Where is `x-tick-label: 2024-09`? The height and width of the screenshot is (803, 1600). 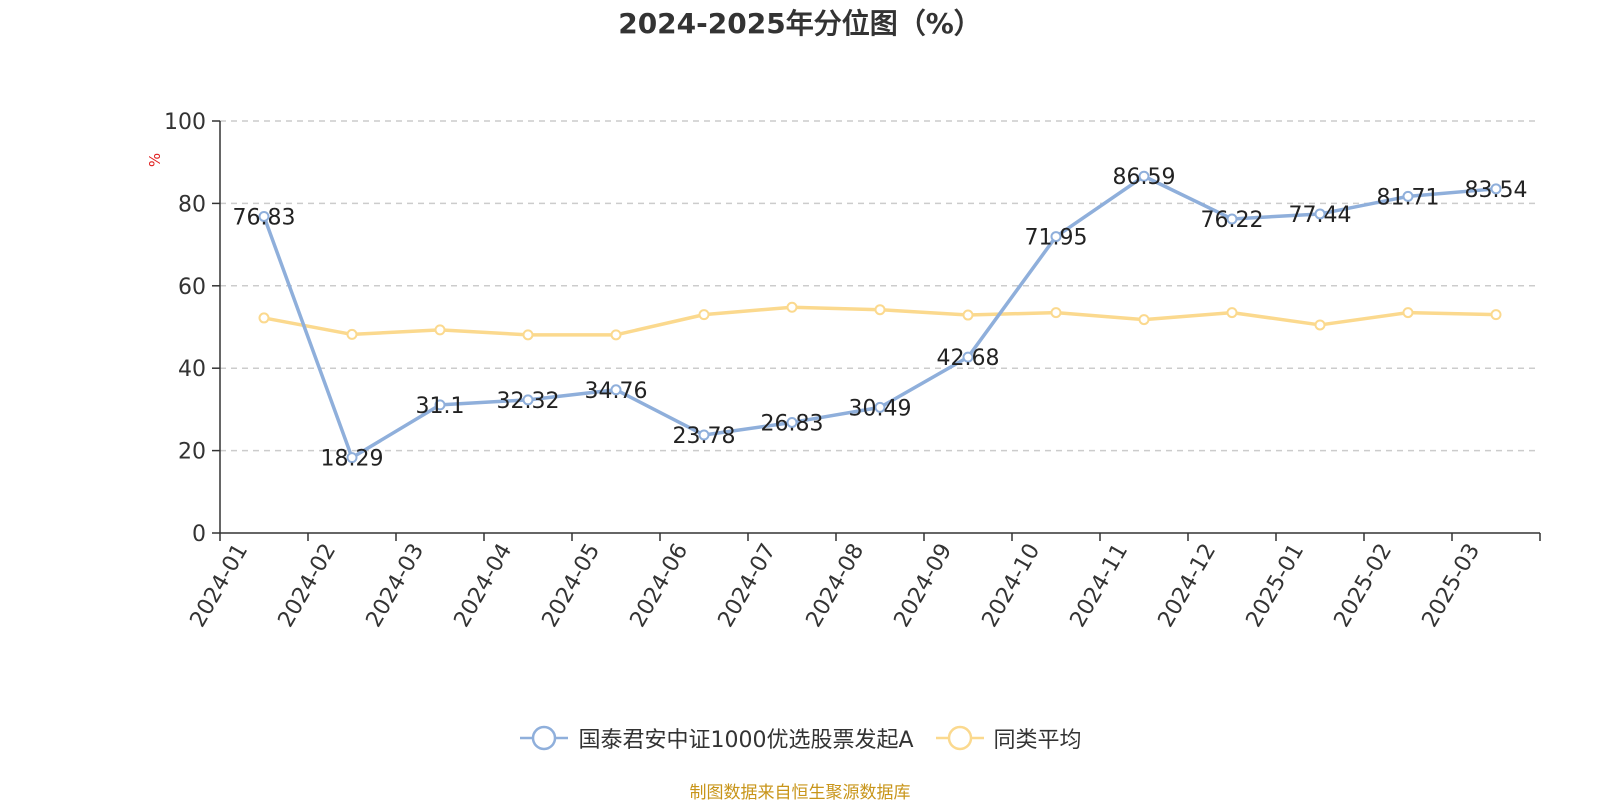 x-tick-label: 2024-09 is located at coordinates (924, 586).